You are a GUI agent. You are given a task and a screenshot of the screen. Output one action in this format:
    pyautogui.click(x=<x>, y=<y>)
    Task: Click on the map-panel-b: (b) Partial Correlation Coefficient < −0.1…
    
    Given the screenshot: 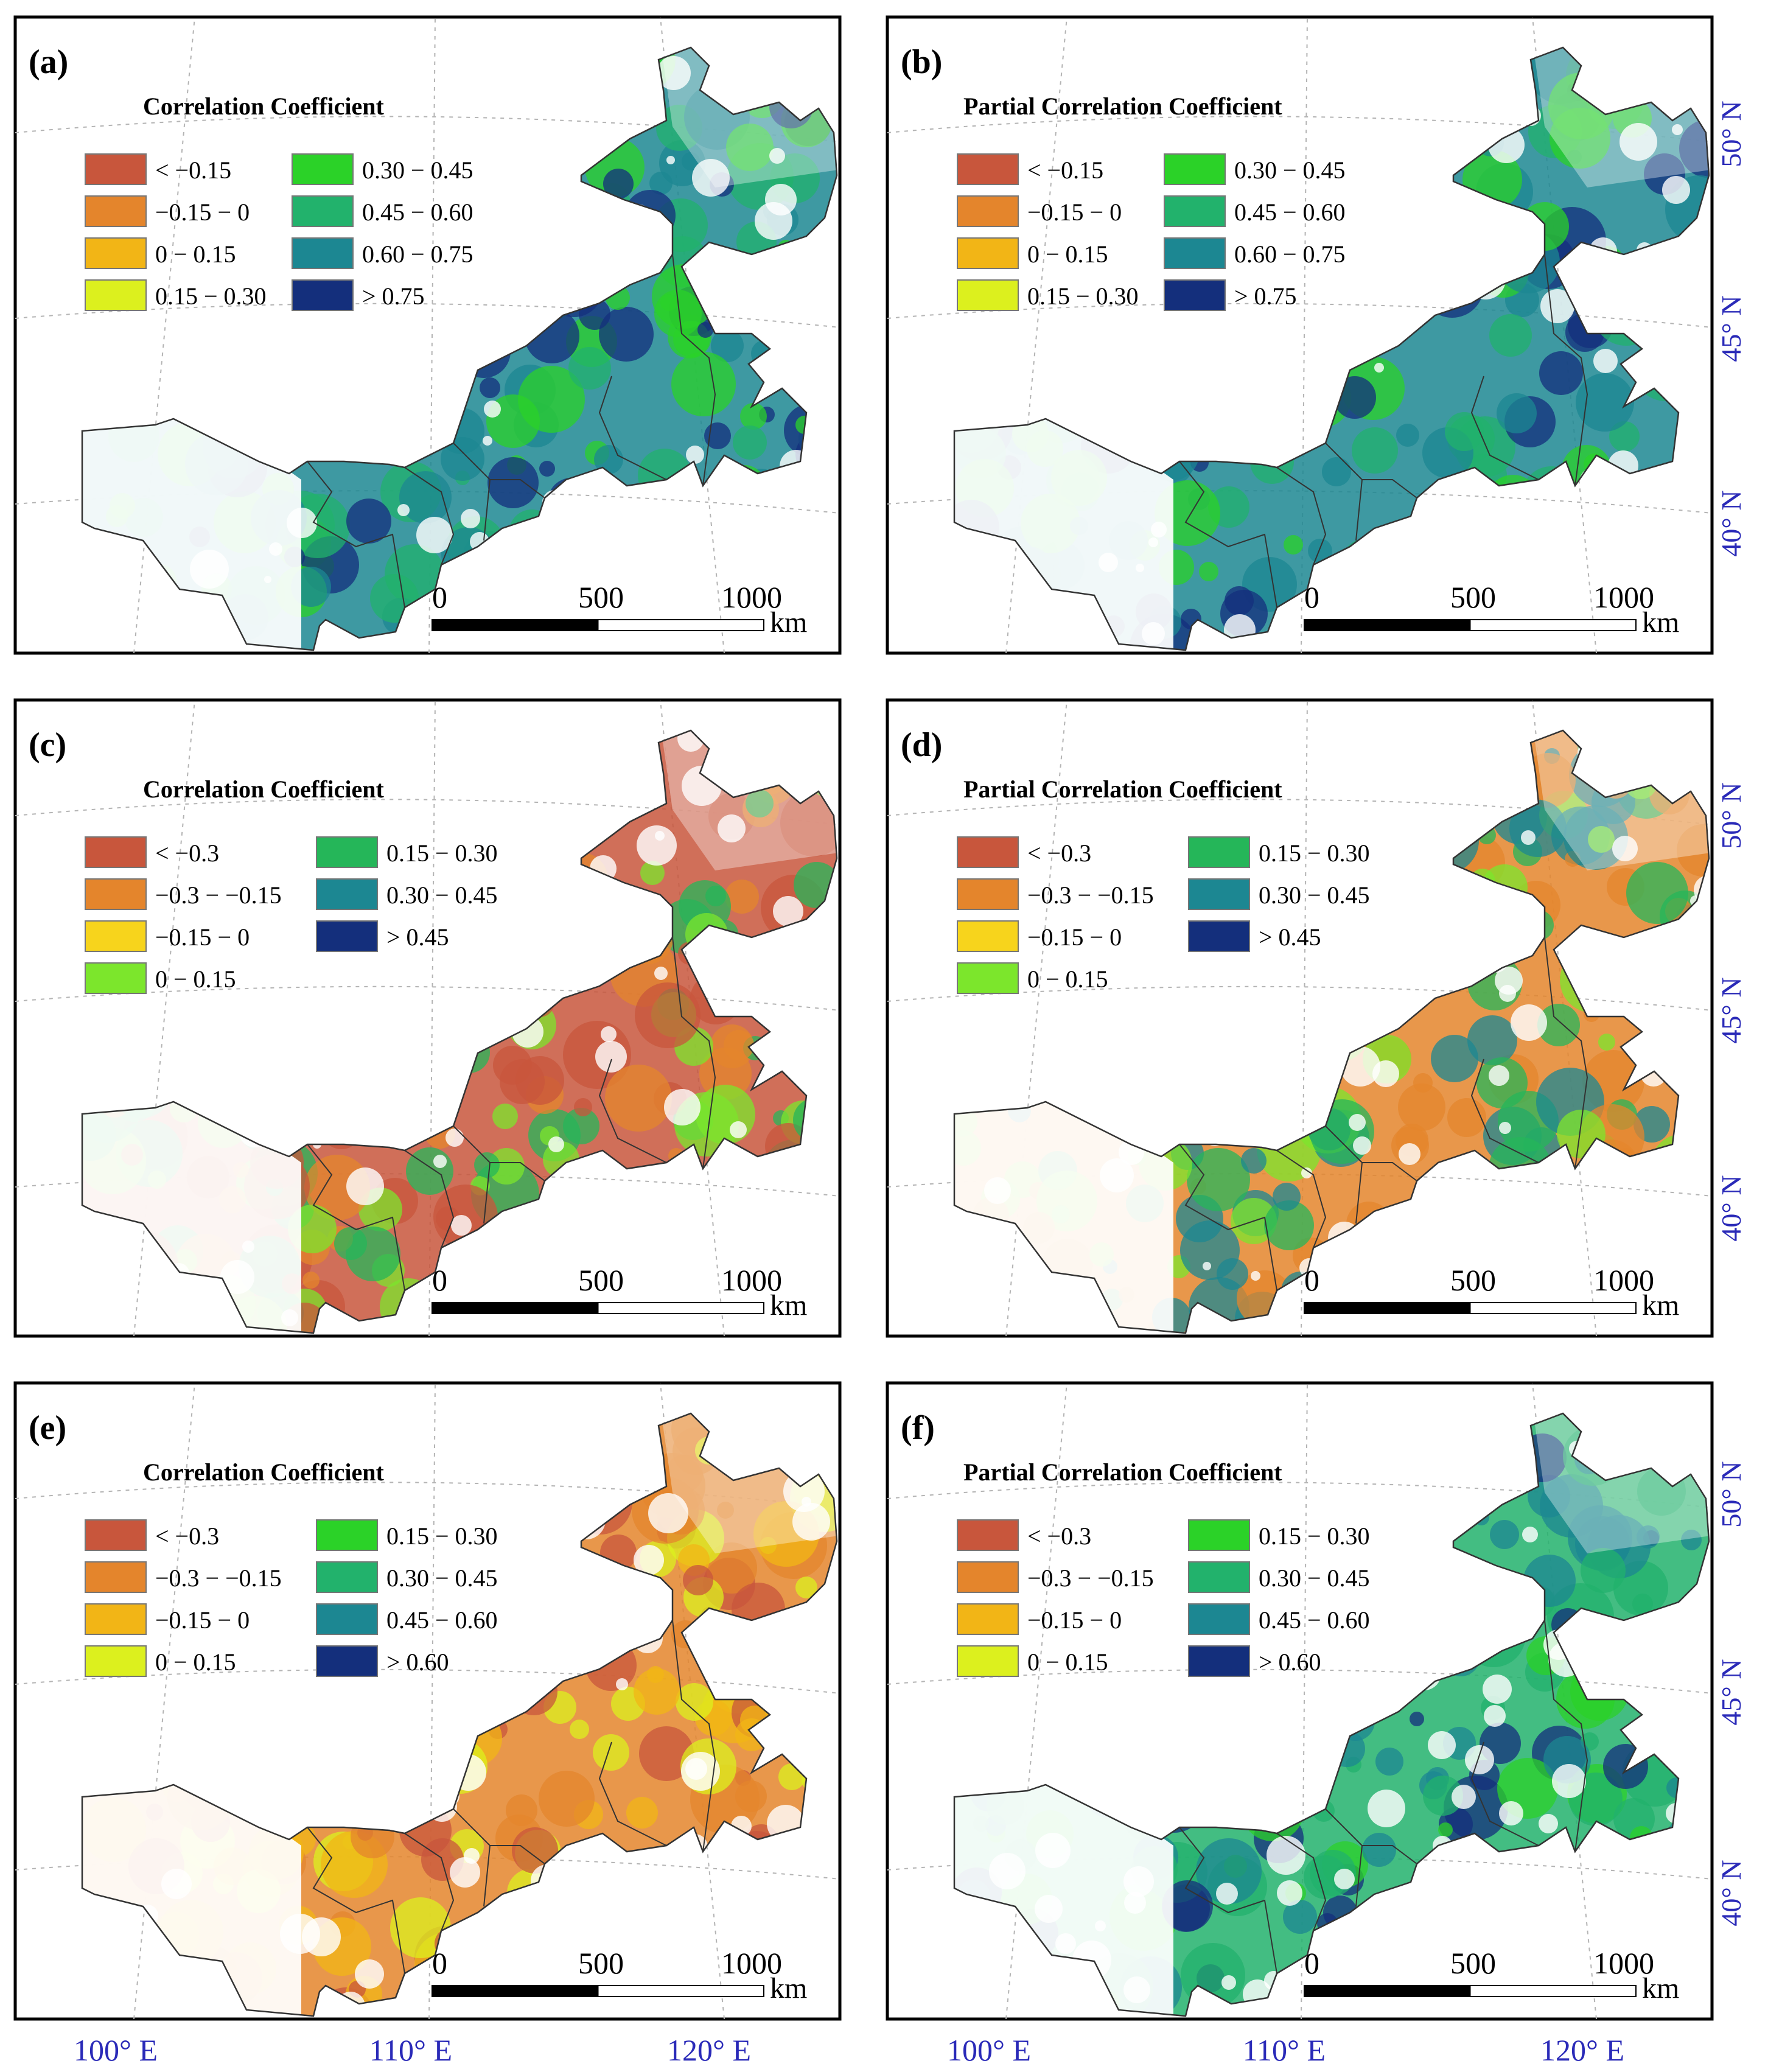 What is the action you would take?
    pyautogui.click(x=1300, y=335)
    